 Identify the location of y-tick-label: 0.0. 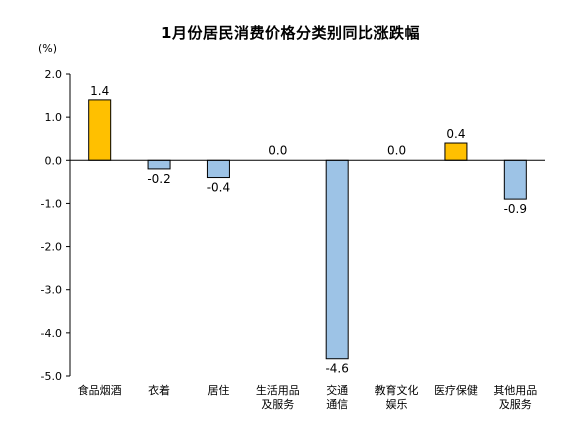
(54, 160).